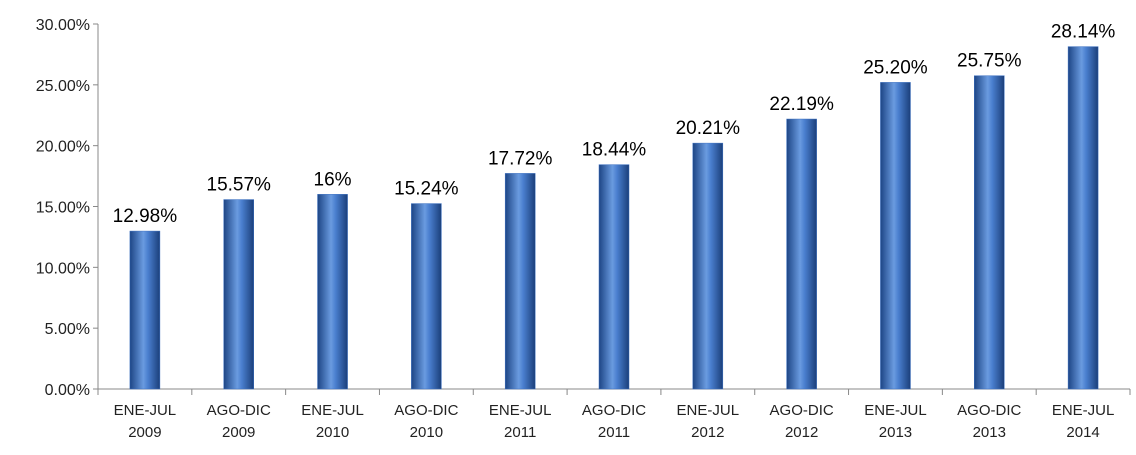  What do you see at coordinates (520, 158) in the screenshot?
I see `data-label: 17.72%` at bounding box center [520, 158].